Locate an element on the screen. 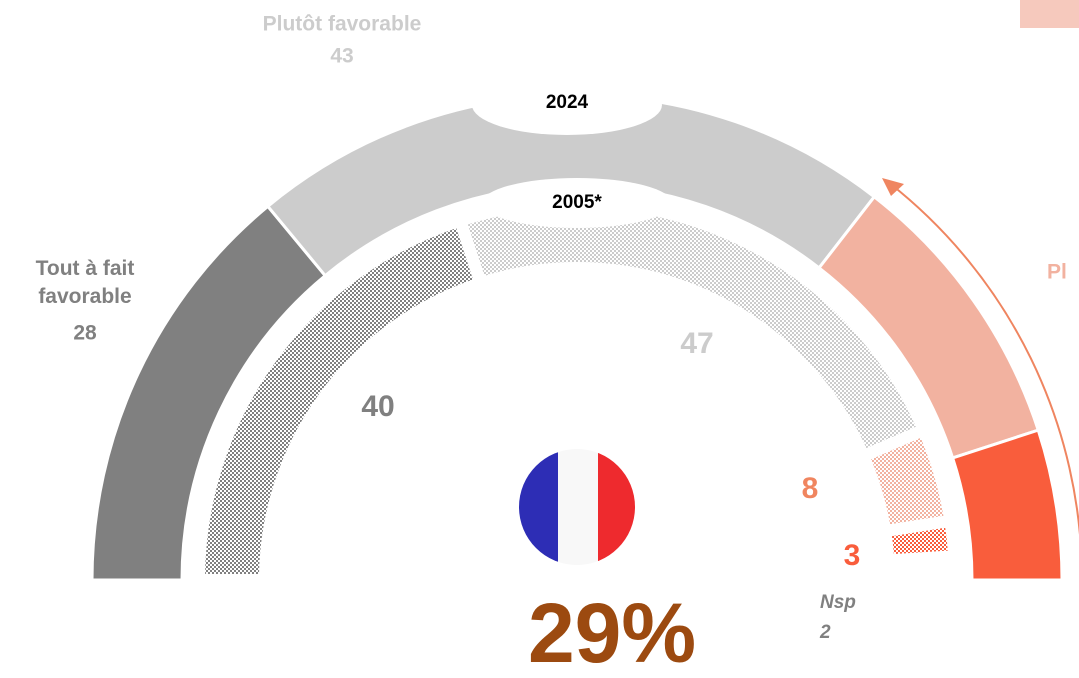 This screenshot has width=1079, height=678. data-label: 28 is located at coordinates (85, 333).